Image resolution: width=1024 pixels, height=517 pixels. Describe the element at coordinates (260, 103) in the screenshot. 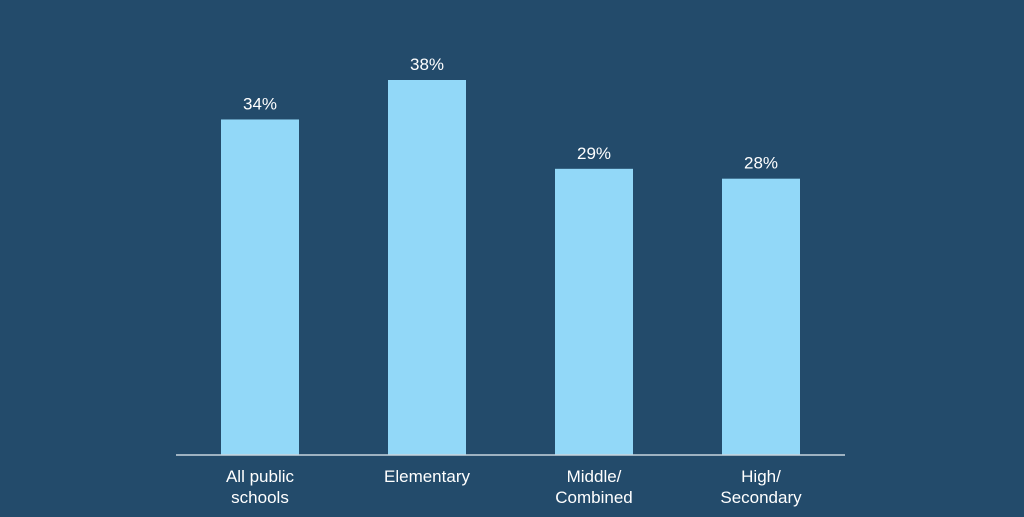

I see `value-label-0: 34%` at that location.